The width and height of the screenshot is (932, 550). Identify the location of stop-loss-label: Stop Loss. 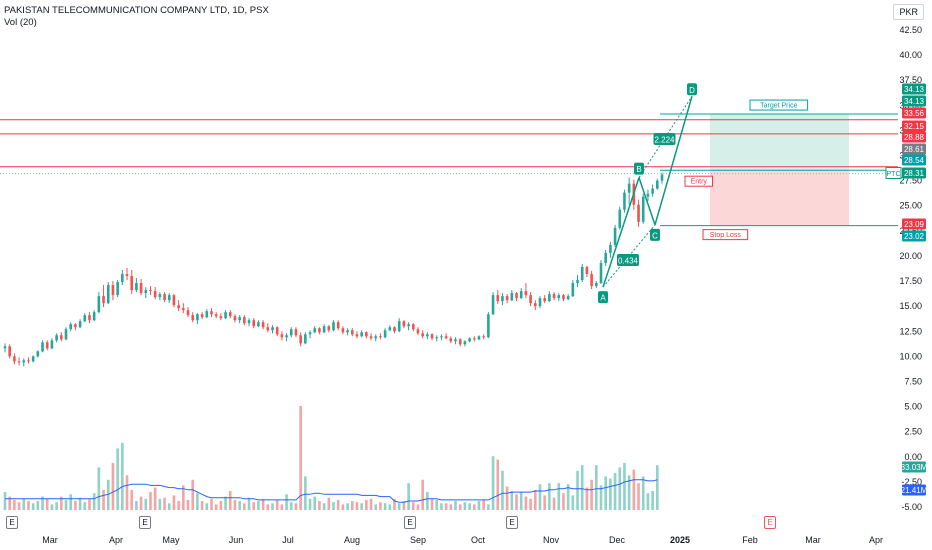
(725, 235).